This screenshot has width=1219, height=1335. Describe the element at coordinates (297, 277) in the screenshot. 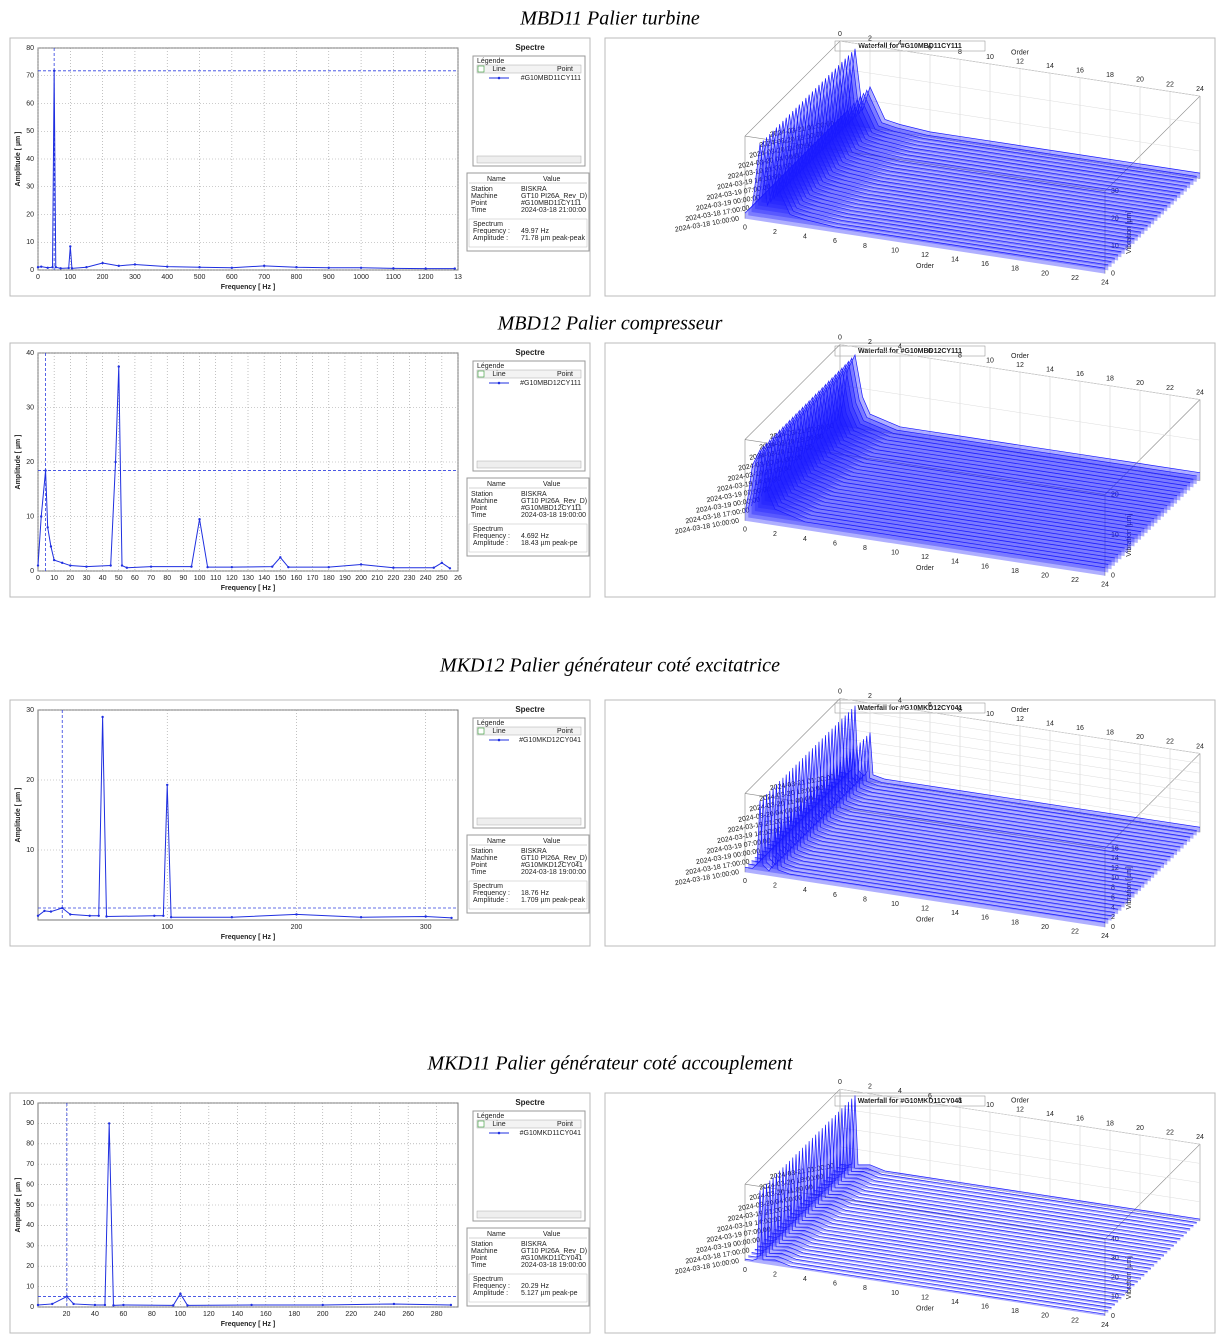

I see `x-tick-label: 800` at that location.